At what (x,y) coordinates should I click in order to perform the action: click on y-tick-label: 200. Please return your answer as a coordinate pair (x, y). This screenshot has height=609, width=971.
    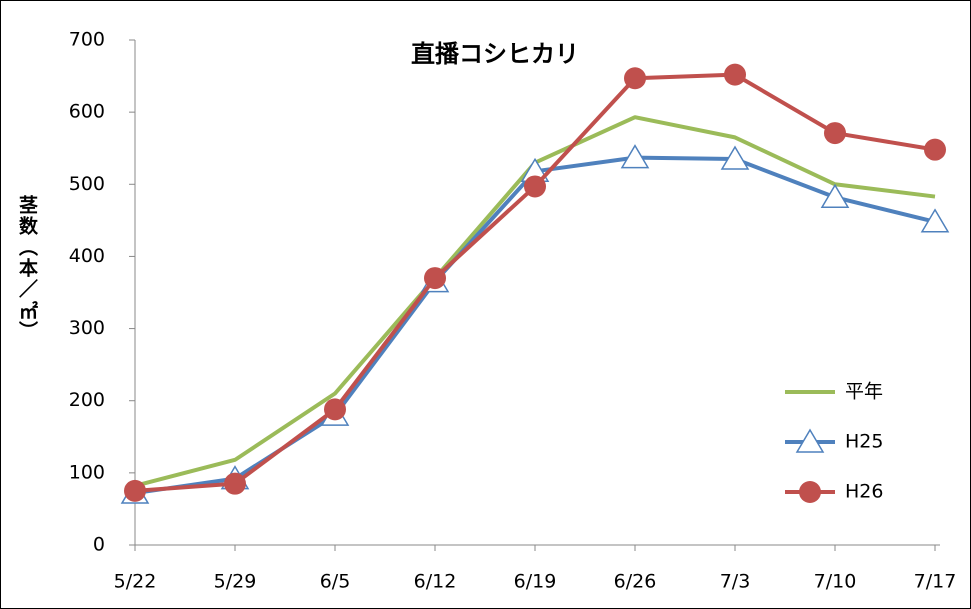
    Looking at the image, I should click on (87, 400).